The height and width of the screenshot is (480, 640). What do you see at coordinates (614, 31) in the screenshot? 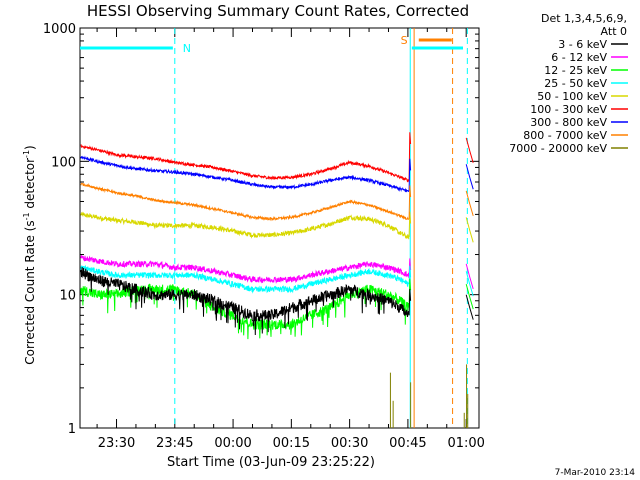
I see `legend-header: Att 0` at bounding box center [614, 31].